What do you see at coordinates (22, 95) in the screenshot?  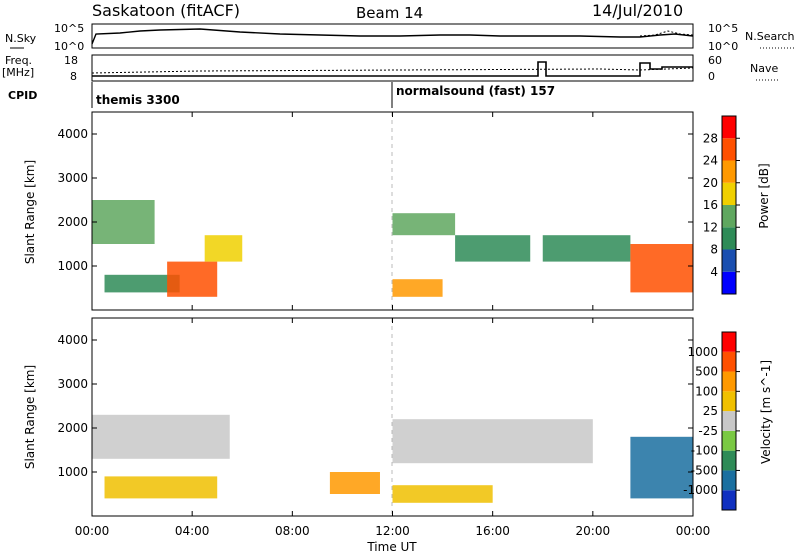 I see `cpid-label: CPID` at bounding box center [22, 95].